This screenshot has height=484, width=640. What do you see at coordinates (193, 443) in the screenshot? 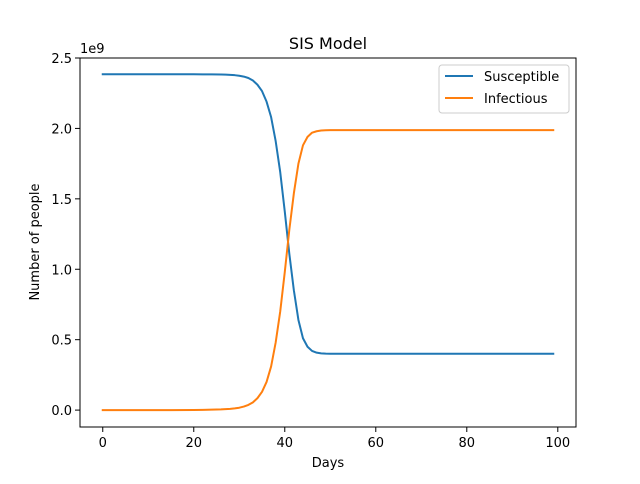
I see `x-tick-label: 20` at bounding box center [193, 443].